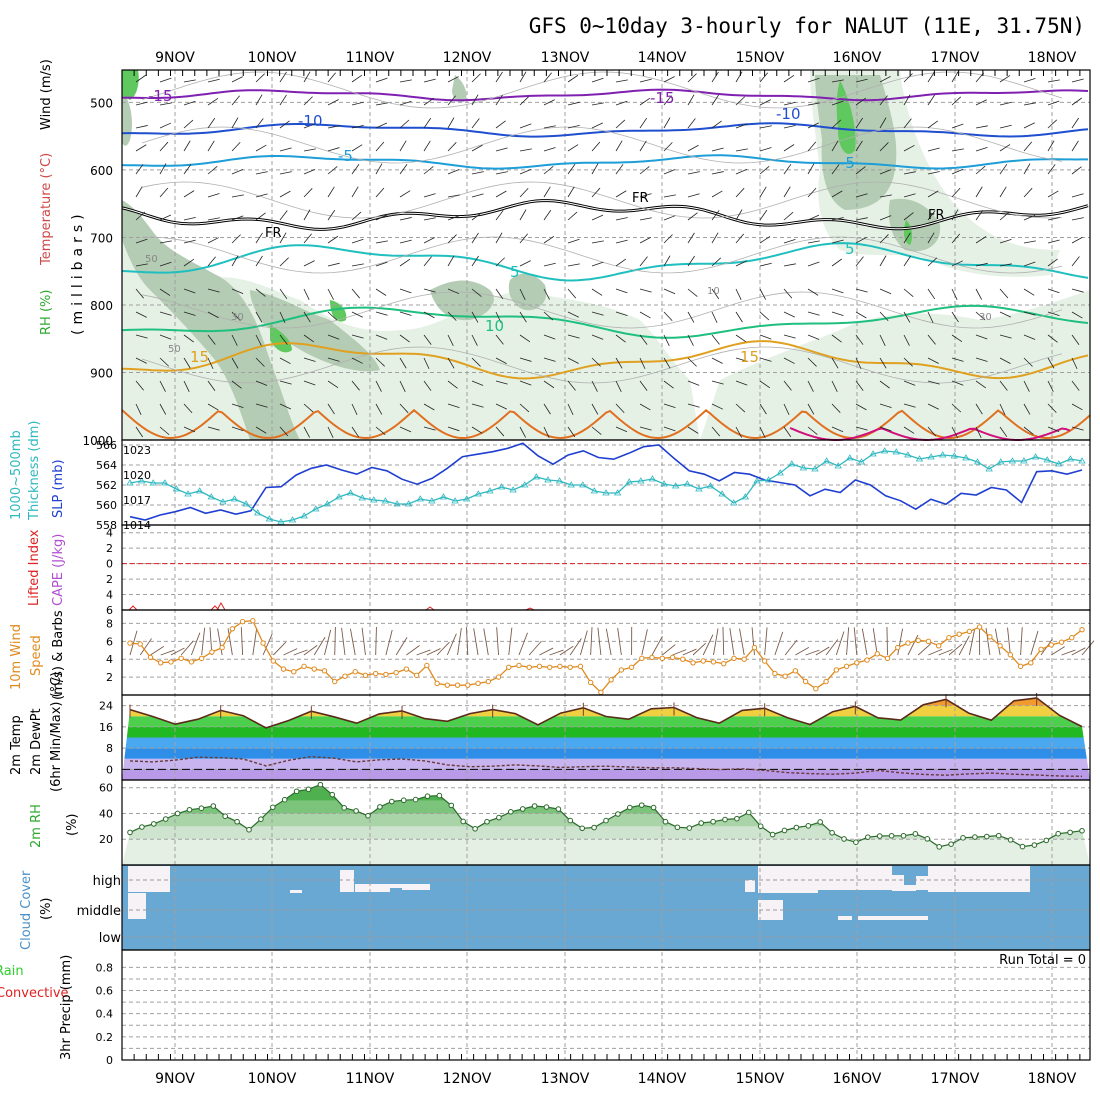 The height and width of the screenshot is (1104, 1100). What do you see at coordinates (36, 826) in the screenshot?
I see `rh2m-label: 2m RH` at bounding box center [36, 826].